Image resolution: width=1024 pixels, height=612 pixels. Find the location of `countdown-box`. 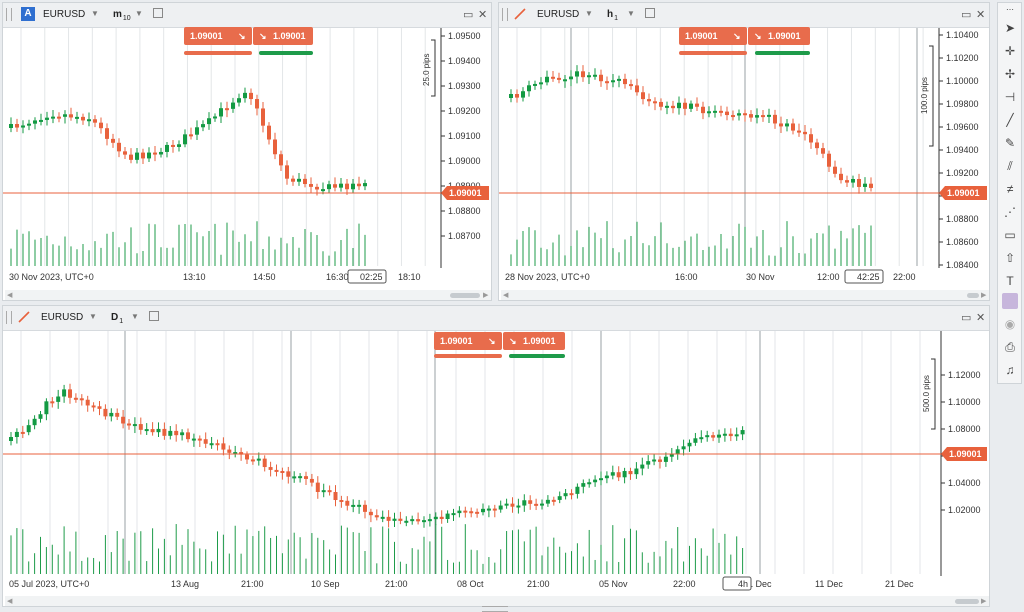

countdown-box is located at coordinates (864, 276).